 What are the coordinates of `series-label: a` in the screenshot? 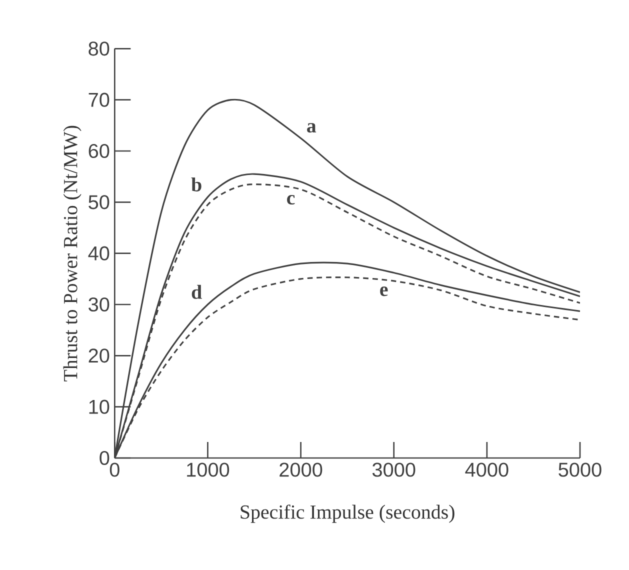 It's located at (311, 128).